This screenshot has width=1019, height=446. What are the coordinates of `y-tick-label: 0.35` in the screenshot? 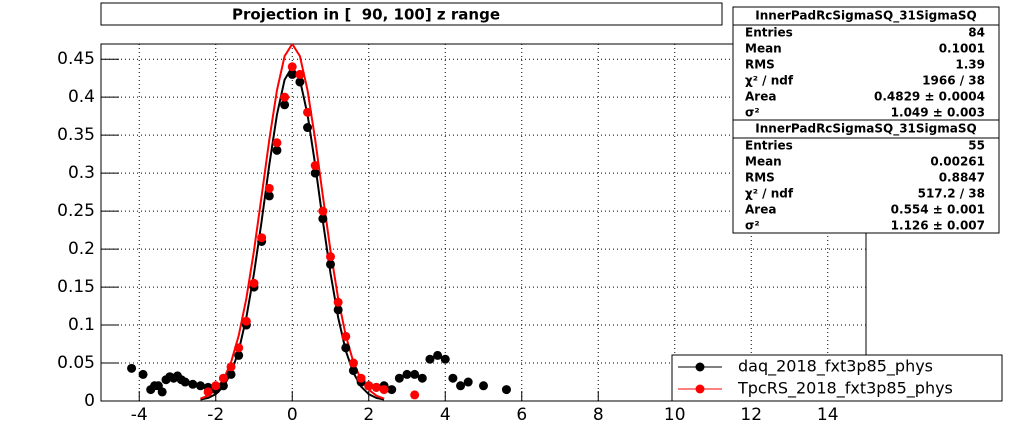 It's located at (76, 135).